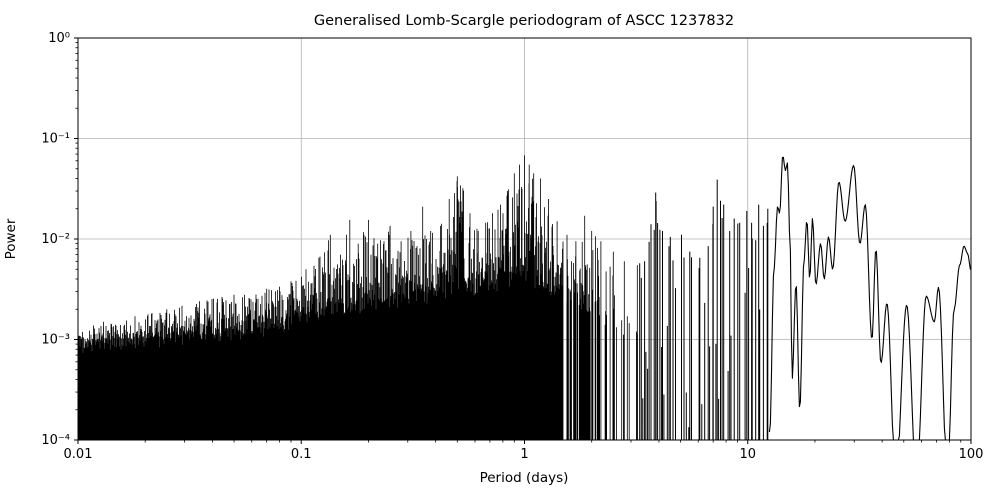 Image resolution: width=1000 pixels, height=500 pixels. I want to click on x-tick-label: 100, so click(971, 454).